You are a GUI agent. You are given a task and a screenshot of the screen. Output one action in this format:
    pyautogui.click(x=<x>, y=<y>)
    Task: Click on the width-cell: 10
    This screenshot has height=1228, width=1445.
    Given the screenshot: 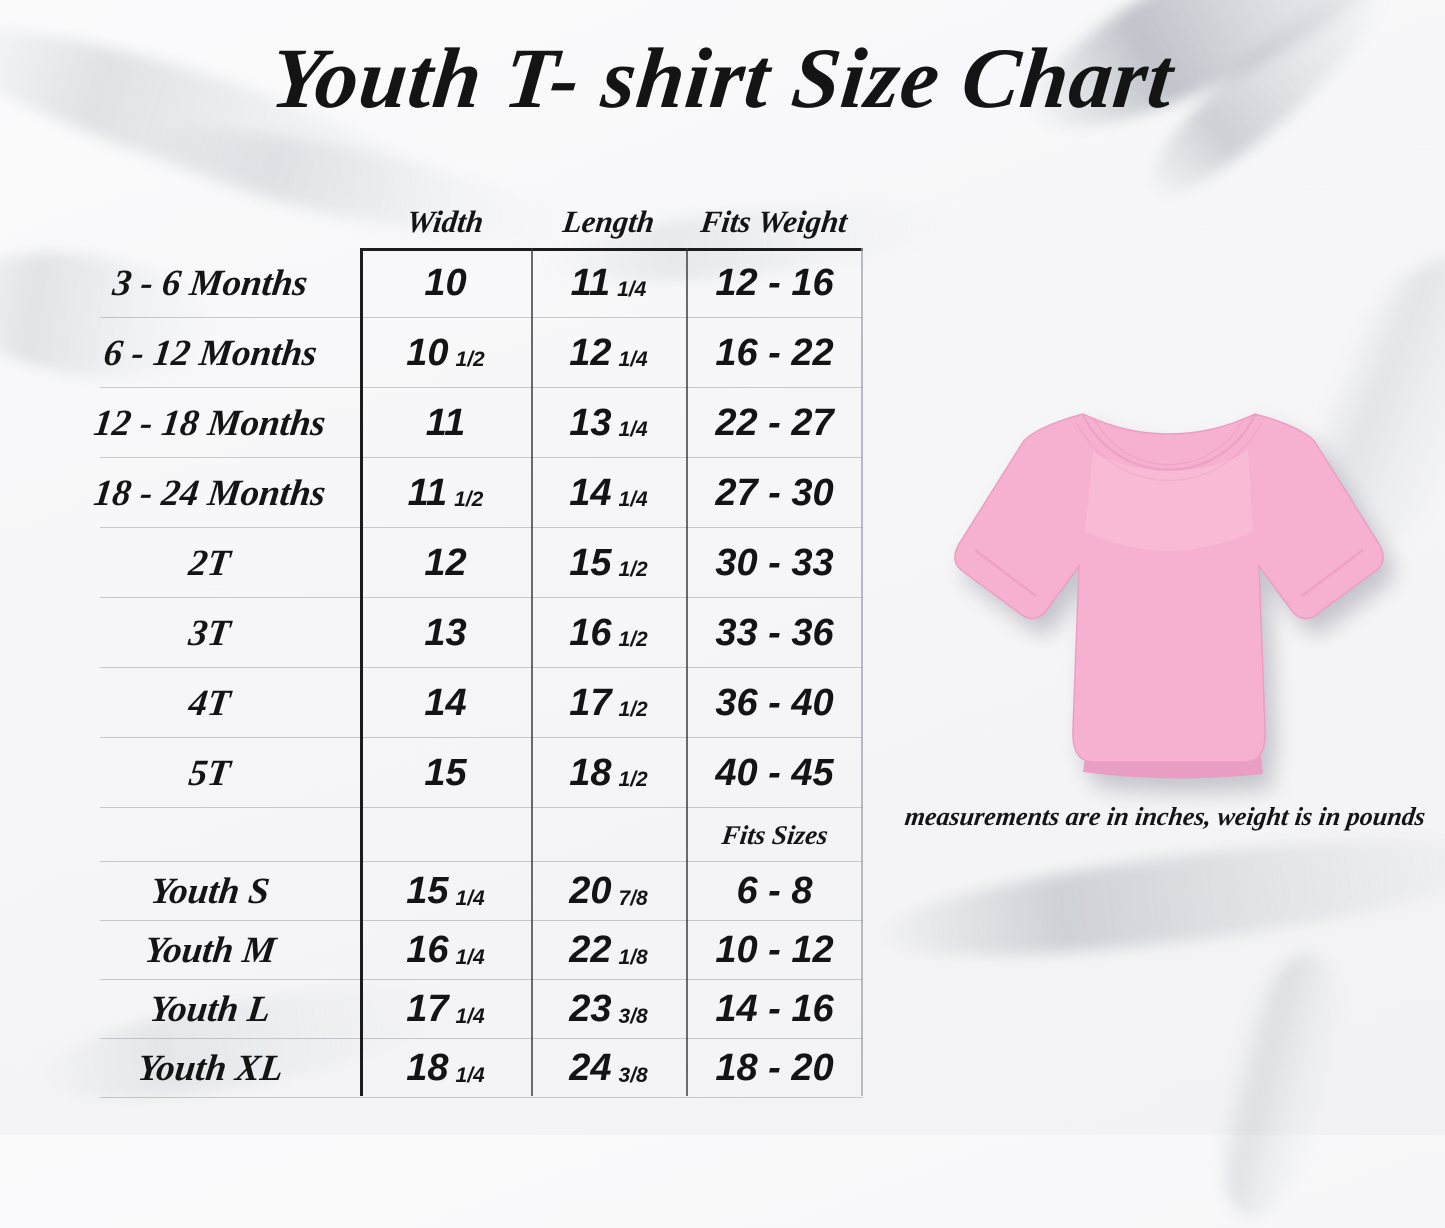 What is the action you would take?
    pyautogui.click(x=445, y=283)
    